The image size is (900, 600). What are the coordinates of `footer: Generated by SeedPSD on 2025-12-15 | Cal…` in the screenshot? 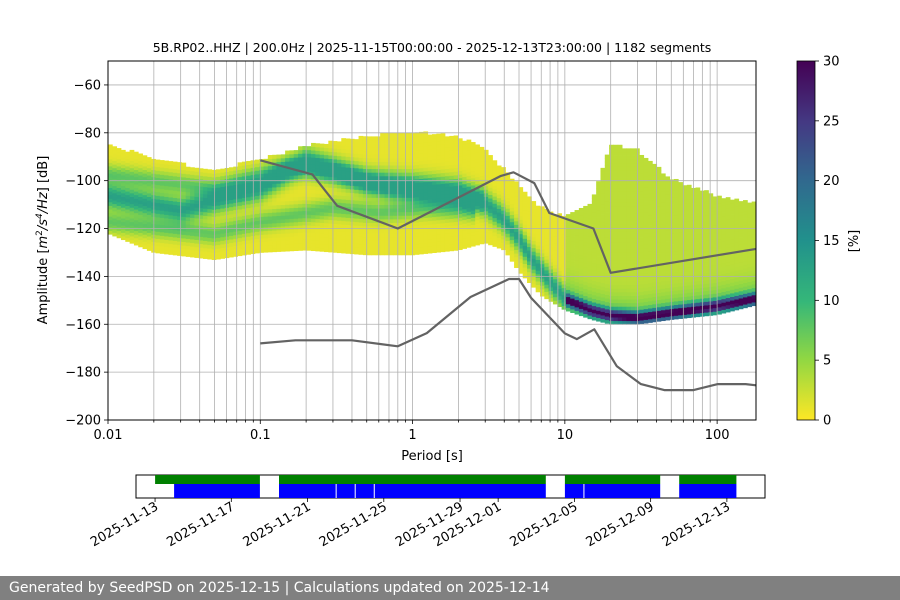 It's located at (450, 588).